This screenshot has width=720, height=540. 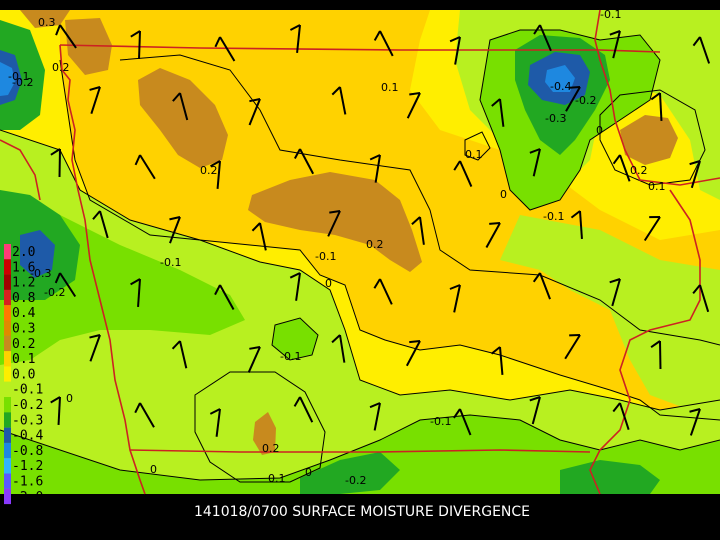 I want to click on contour-ne-ring, so click(x=652, y=137).